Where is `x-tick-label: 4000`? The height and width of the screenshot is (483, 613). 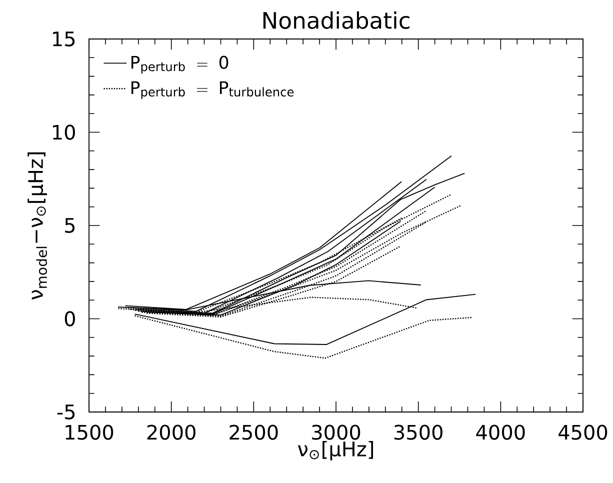
x-tick-label: 4000 is located at coordinates (500, 432).